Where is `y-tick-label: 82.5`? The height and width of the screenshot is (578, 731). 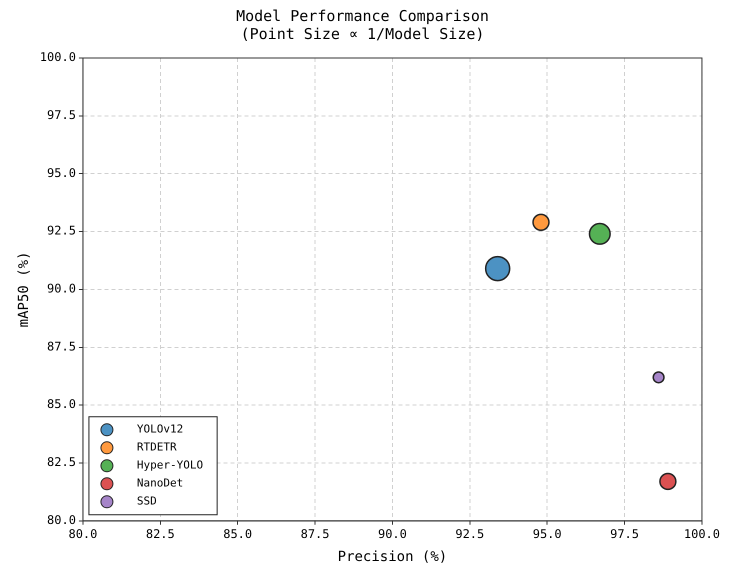
y-tick-label: 82.5 is located at coordinates (61, 462).